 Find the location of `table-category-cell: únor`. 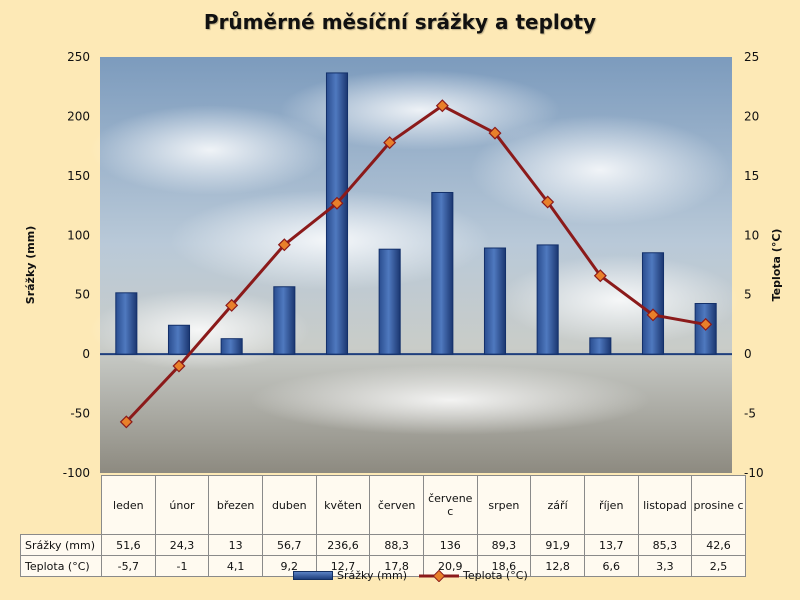

table-category-cell: únor is located at coordinates (182, 505).